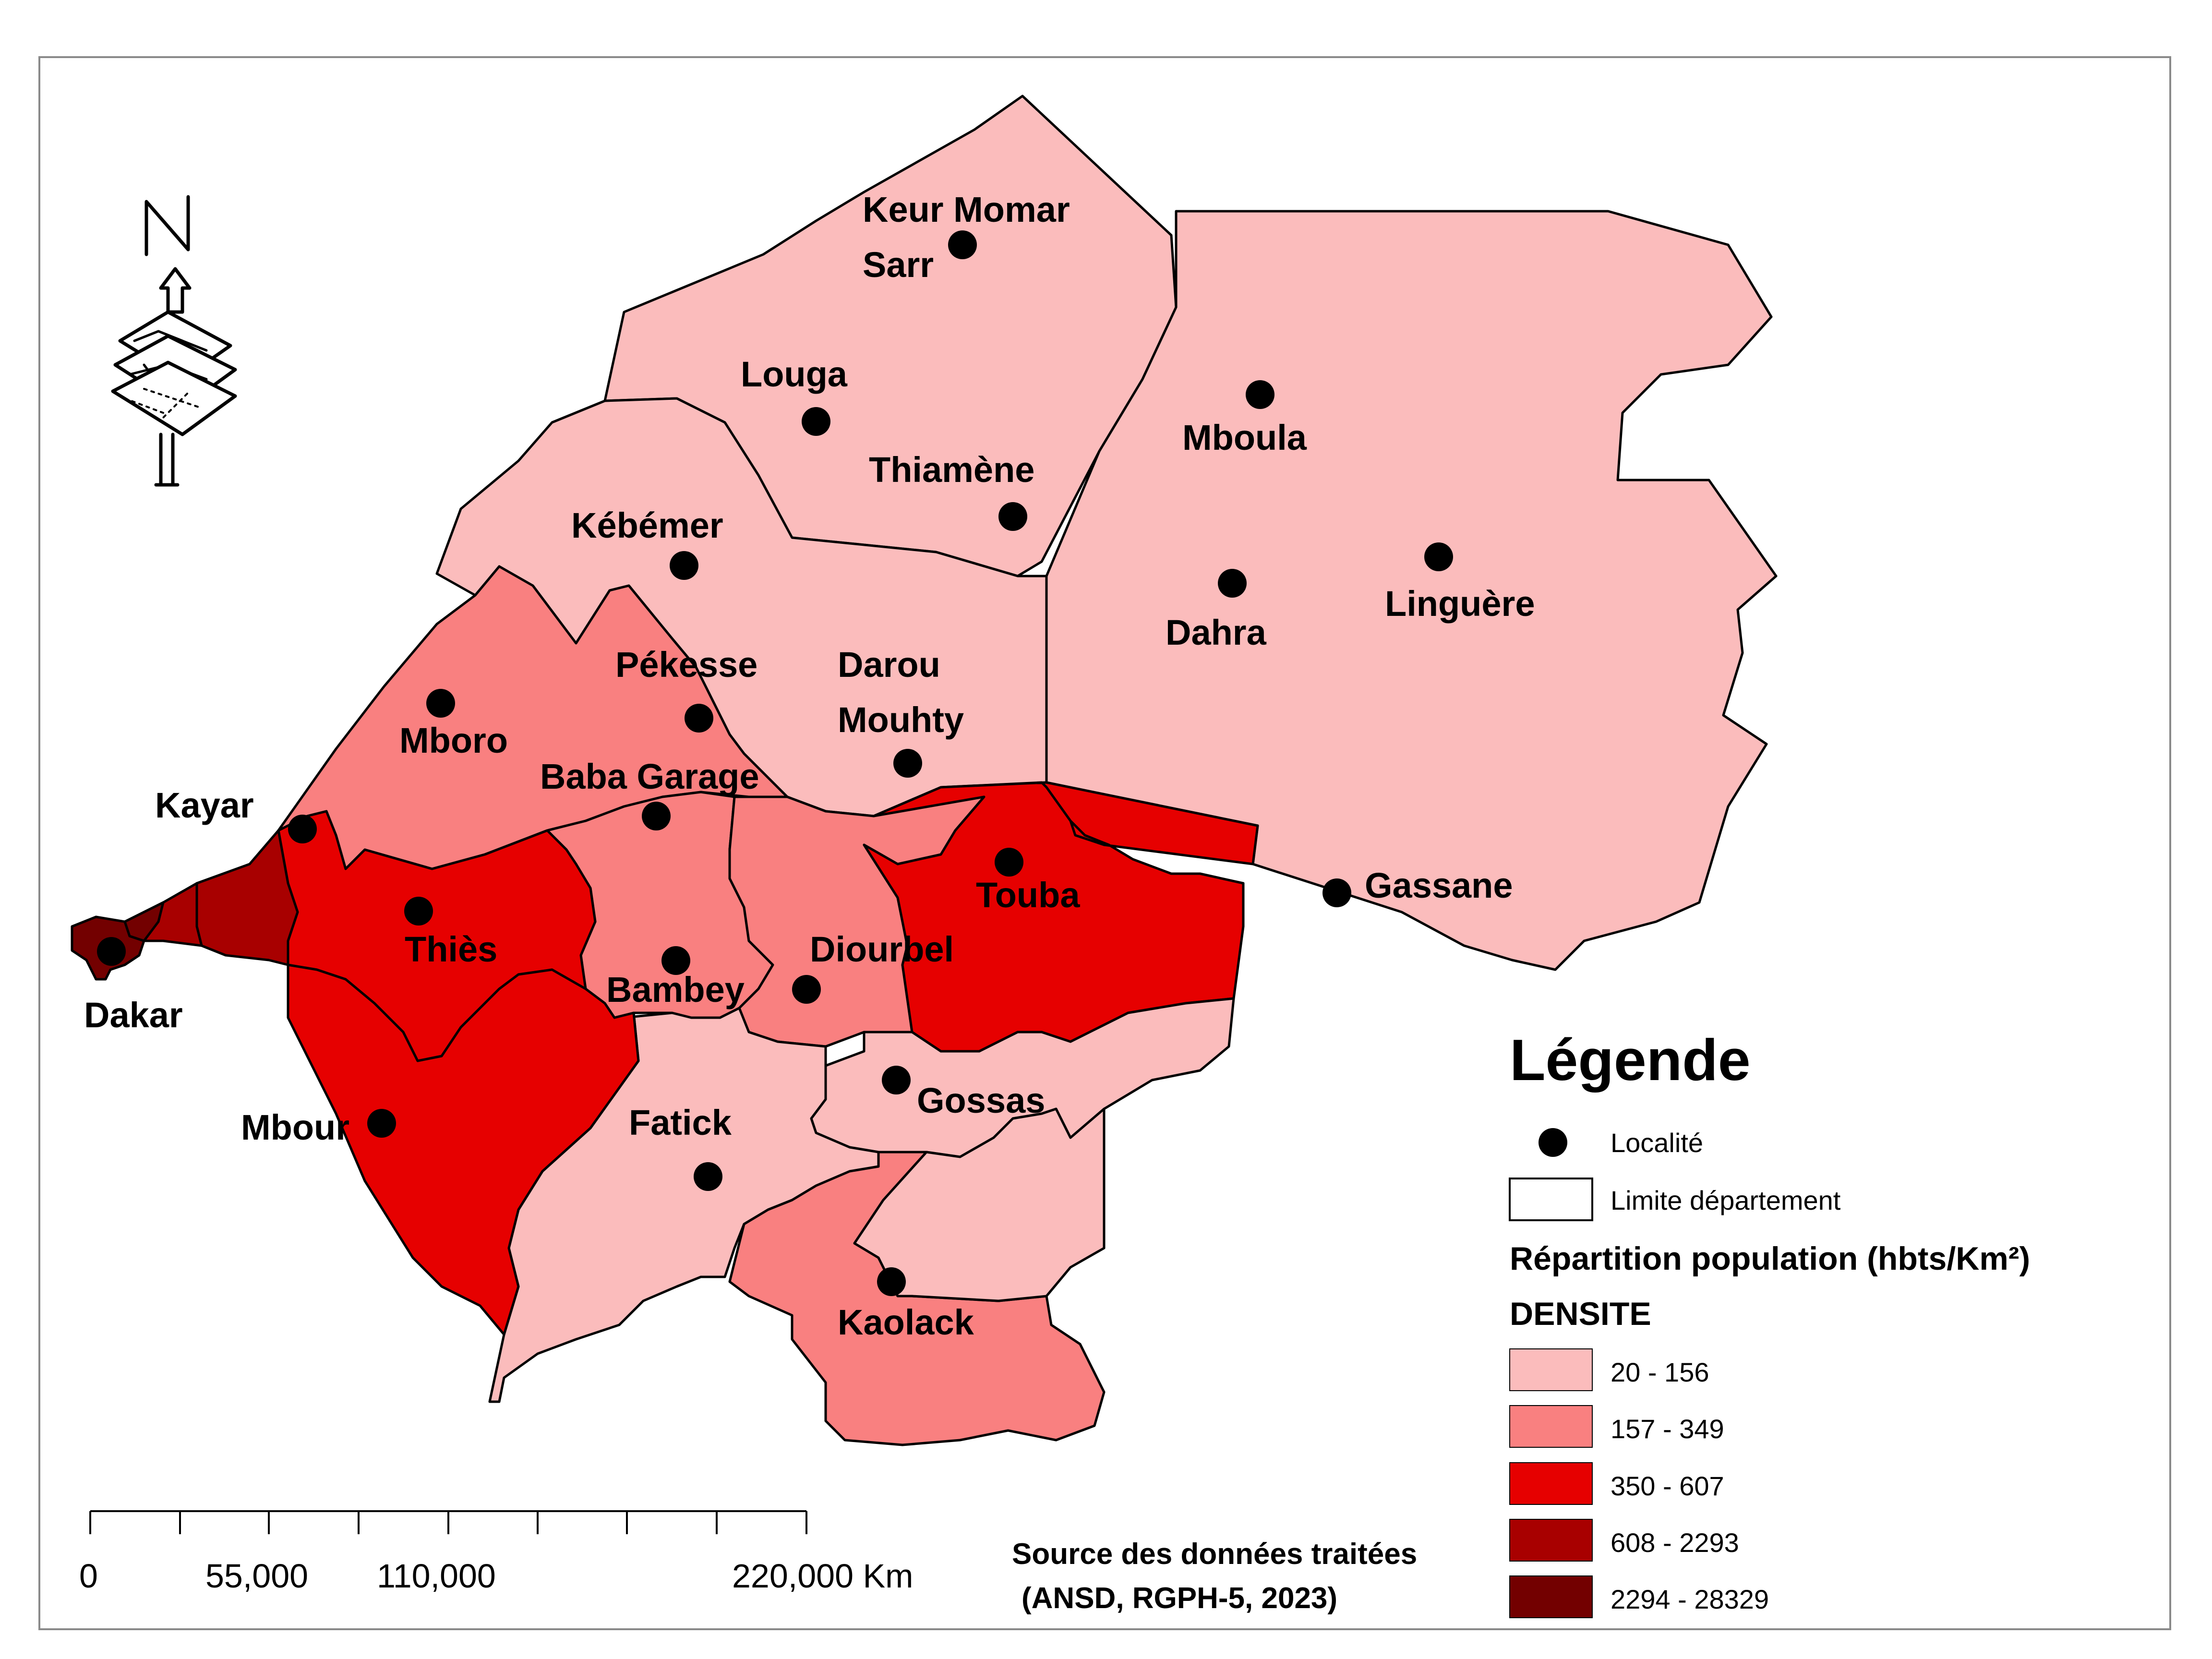  Describe the element at coordinates (1214, 1555) in the screenshot. I see `source-line1: Source des données traitées` at that location.